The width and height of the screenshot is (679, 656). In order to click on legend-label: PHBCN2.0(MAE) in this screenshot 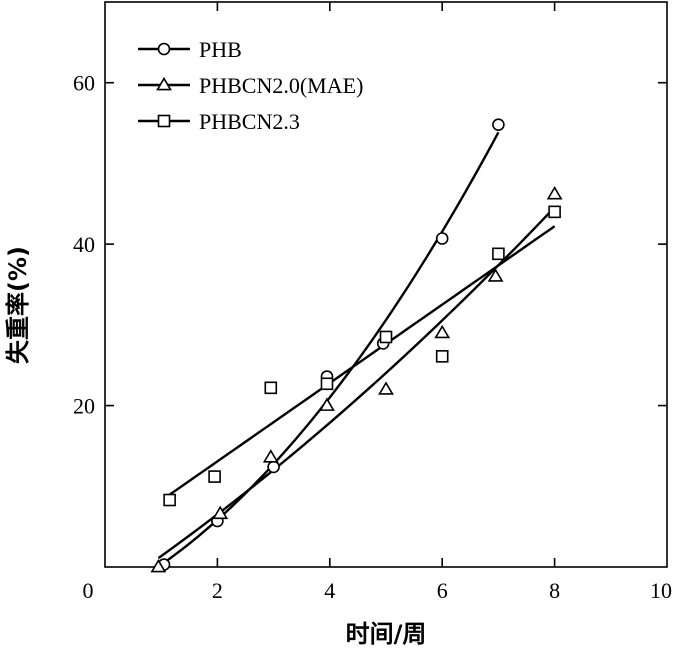, I will do `click(281, 85)`.